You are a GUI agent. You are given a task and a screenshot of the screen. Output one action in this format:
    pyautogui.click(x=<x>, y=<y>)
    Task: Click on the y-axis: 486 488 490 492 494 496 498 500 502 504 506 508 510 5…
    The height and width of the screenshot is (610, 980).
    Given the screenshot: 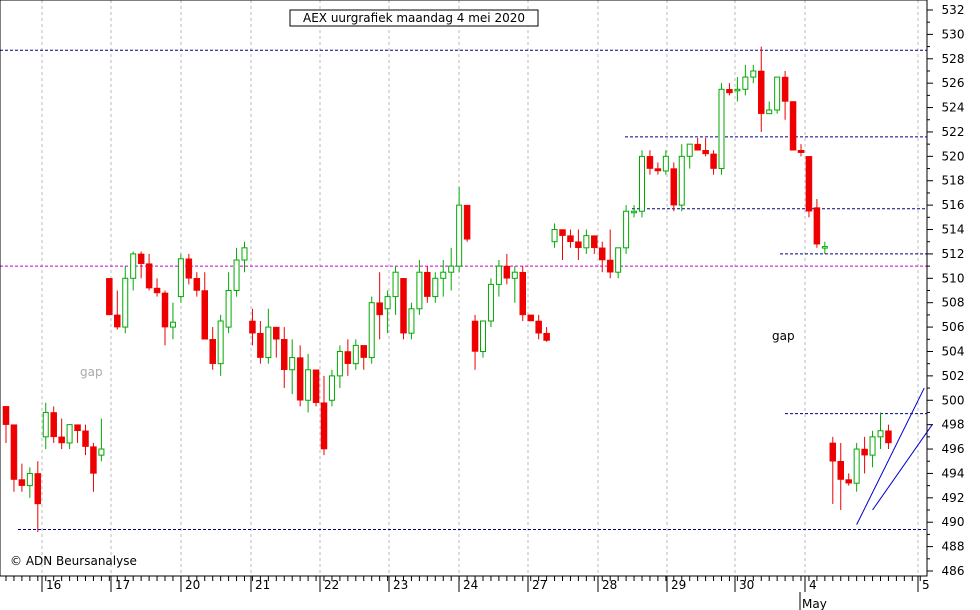 What is the action you would take?
    pyautogui.click(x=946, y=290)
    